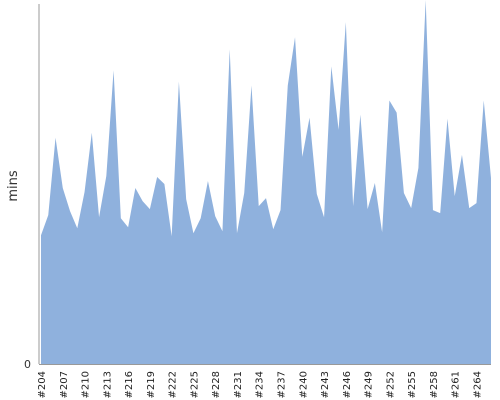  Describe the element at coordinates (369, 384) in the screenshot. I see `x-tick-label: #249` at that location.